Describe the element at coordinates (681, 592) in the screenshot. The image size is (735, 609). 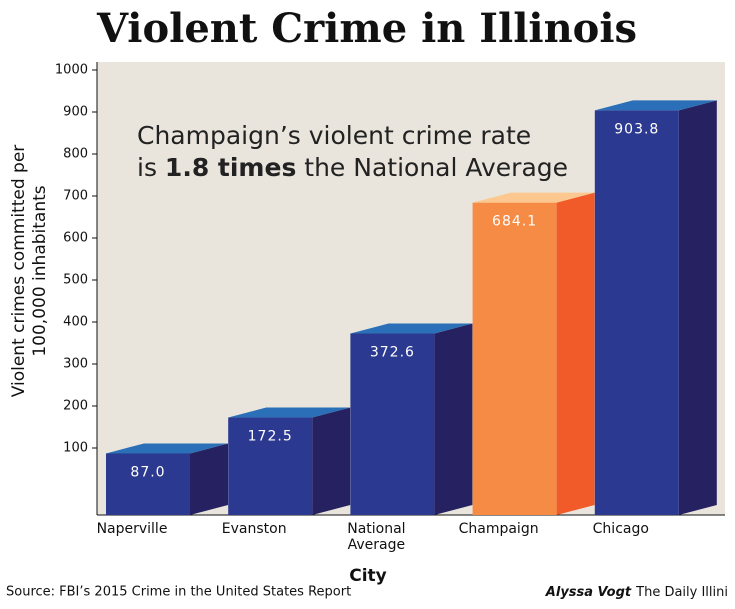
I see `credit-outlet: The Daily Illini` at that location.